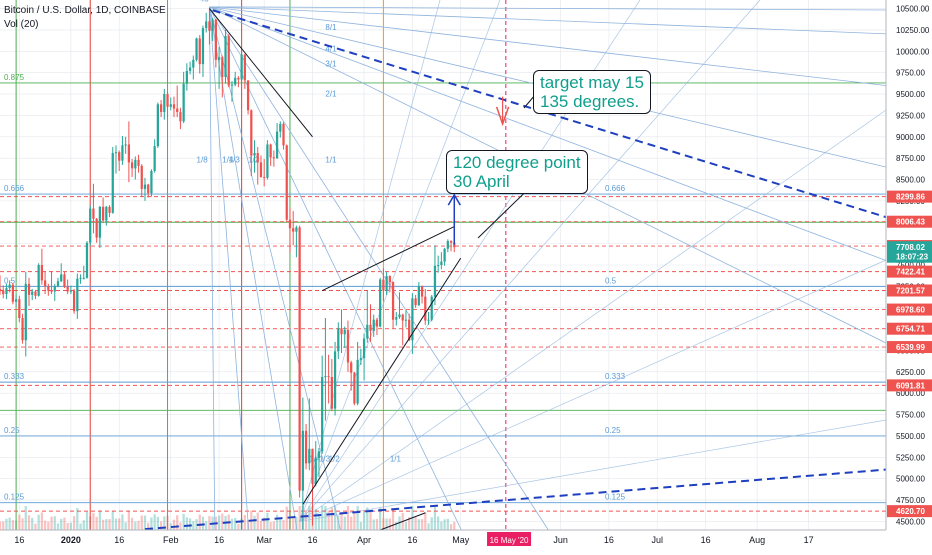 The image size is (932, 555). Describe the element at coordinates (370, 261) in the screenshot. I see `gann-fan-ray-low` at that location.